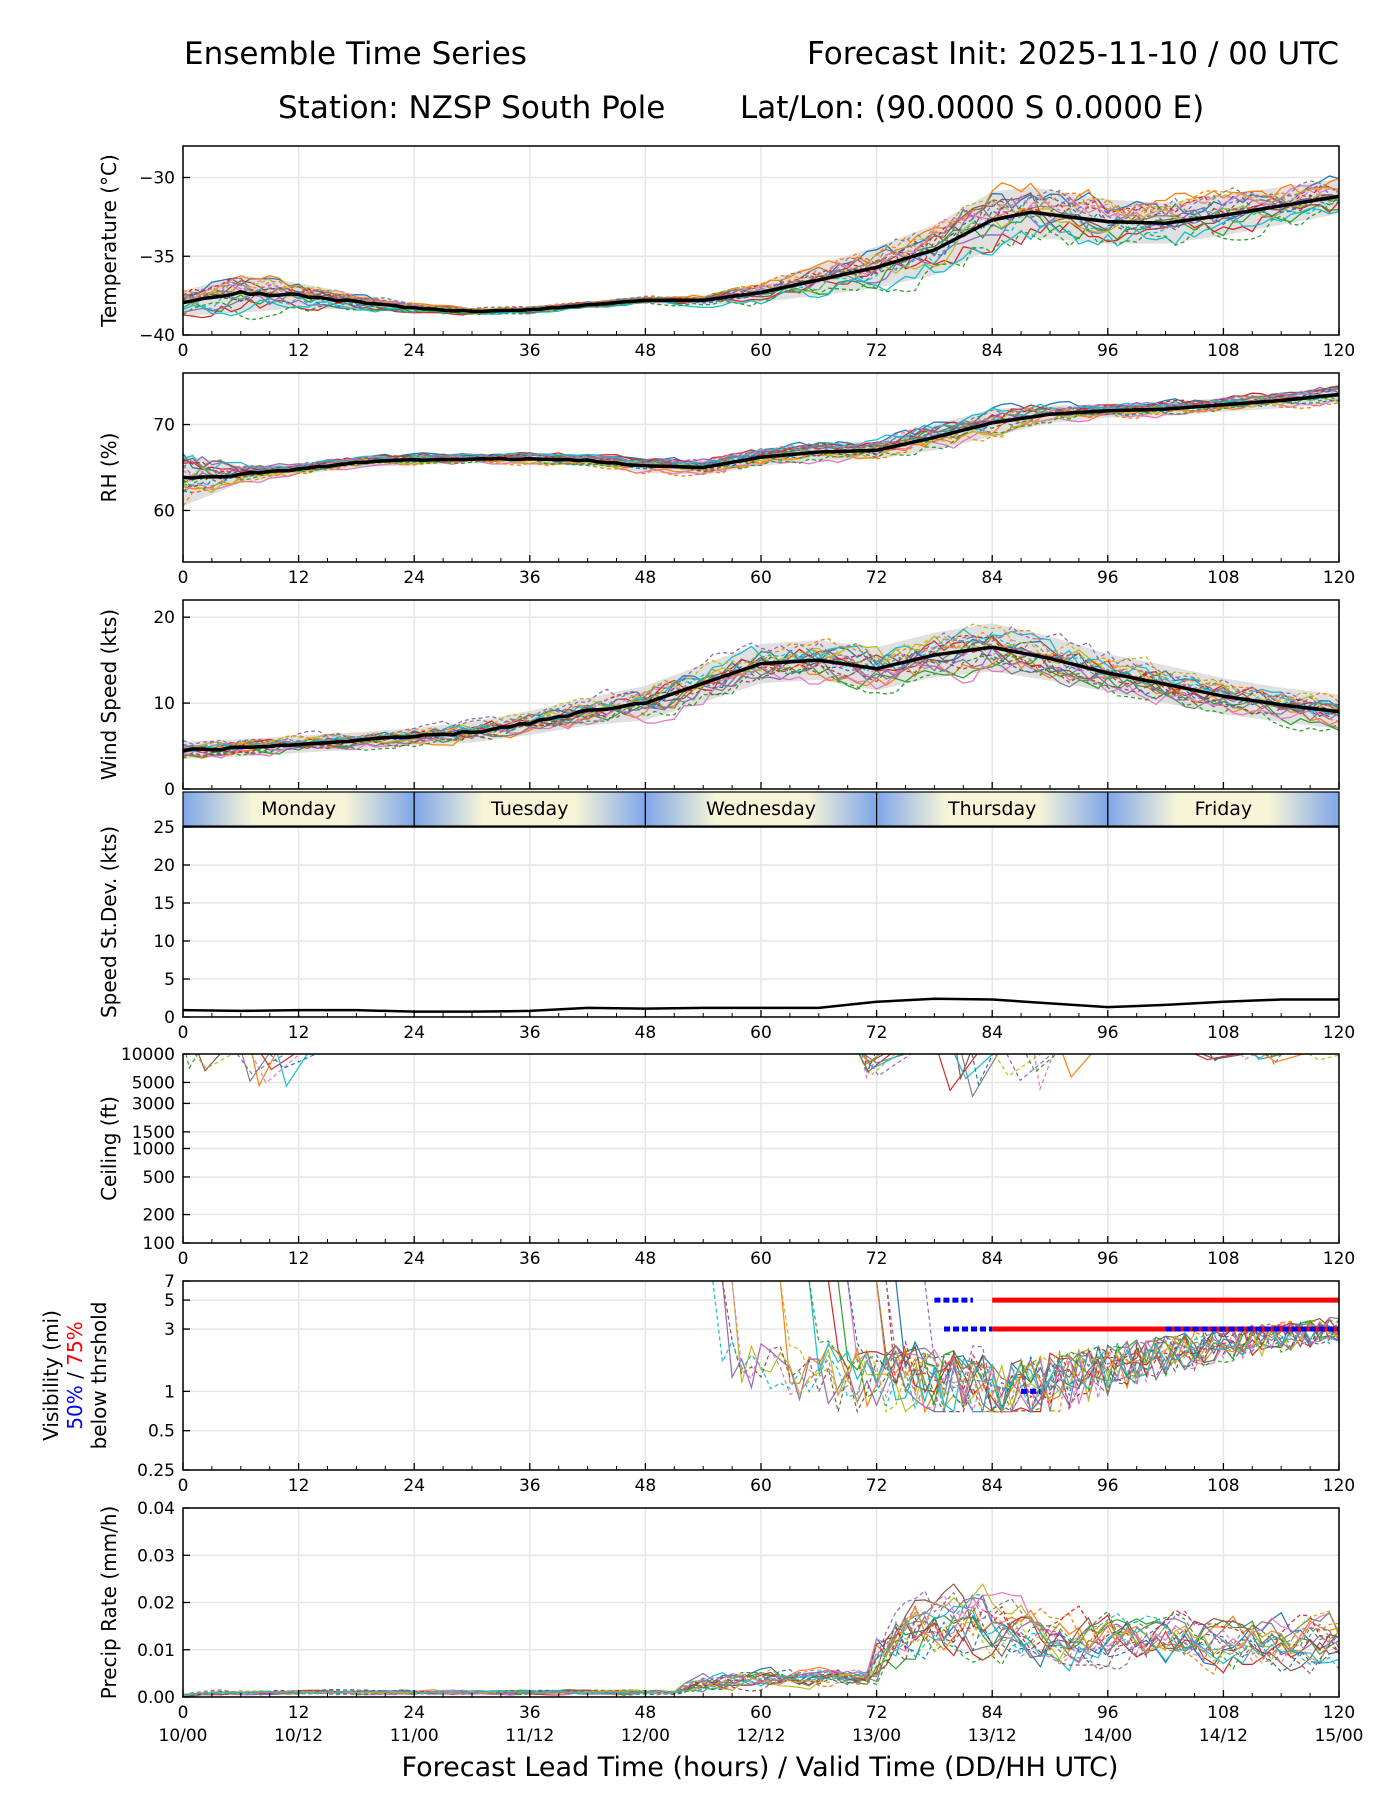  I want to click on y-tick-label: 25, so click(164, 828).